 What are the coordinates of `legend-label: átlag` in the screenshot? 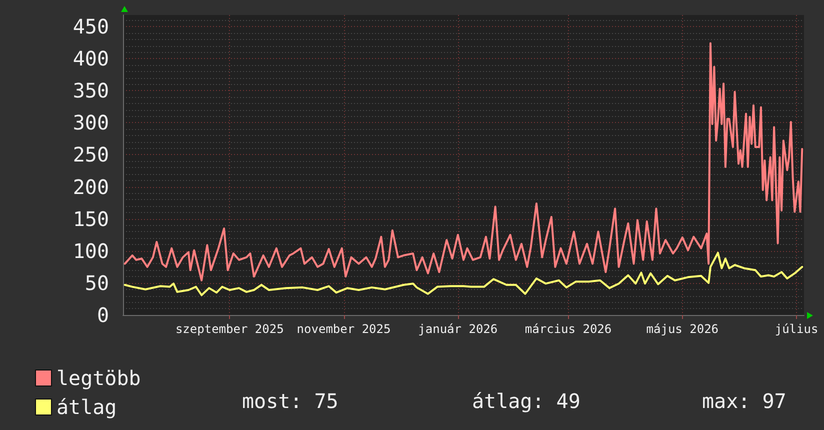 It's located at (86, 407).